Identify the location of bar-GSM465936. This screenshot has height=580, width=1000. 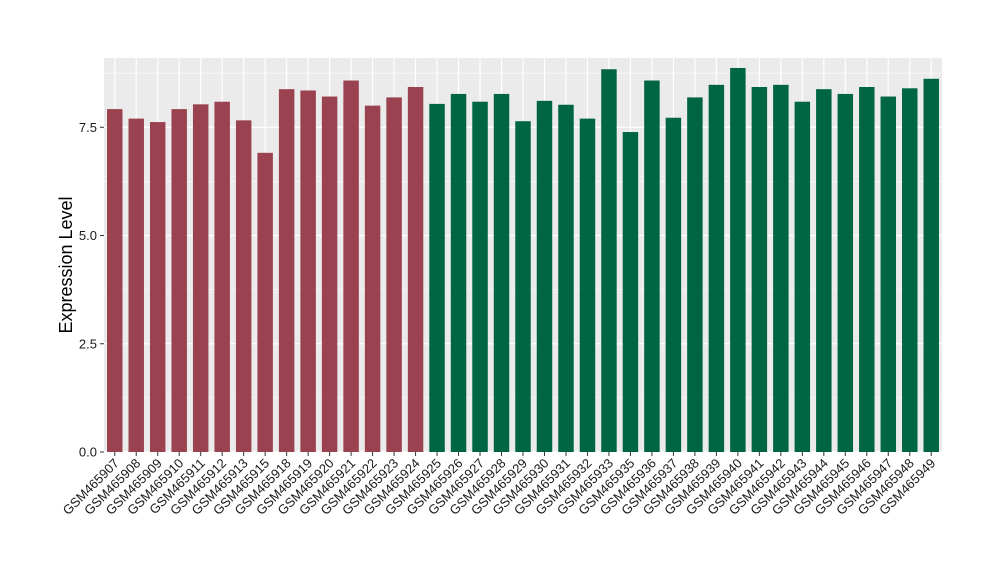
(652, 266).